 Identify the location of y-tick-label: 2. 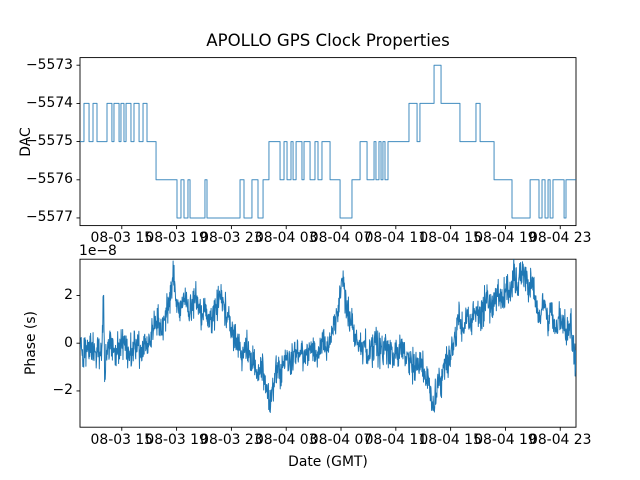
(68, 294).